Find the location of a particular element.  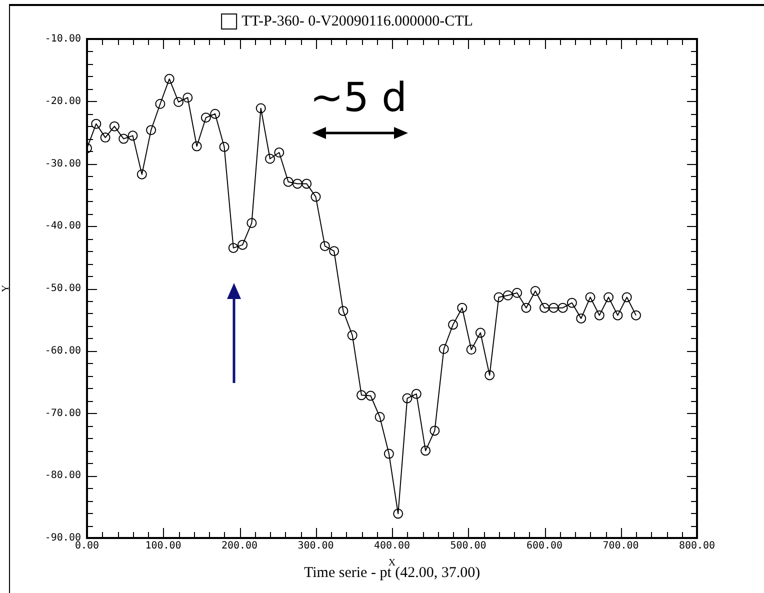

y-tick-label: -20.00 is located at coordinates (62, 101).